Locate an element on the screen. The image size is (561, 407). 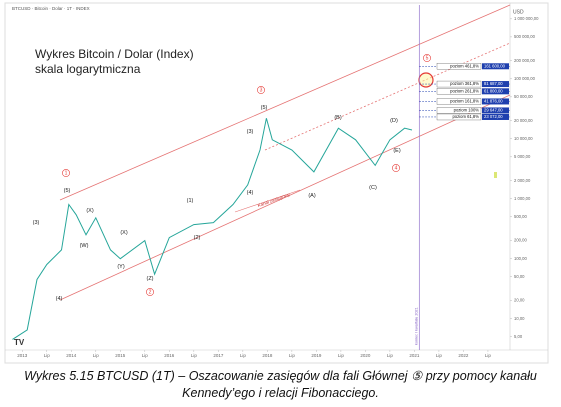
x-tick-label: 2019 is located at coordinates (316, 355).